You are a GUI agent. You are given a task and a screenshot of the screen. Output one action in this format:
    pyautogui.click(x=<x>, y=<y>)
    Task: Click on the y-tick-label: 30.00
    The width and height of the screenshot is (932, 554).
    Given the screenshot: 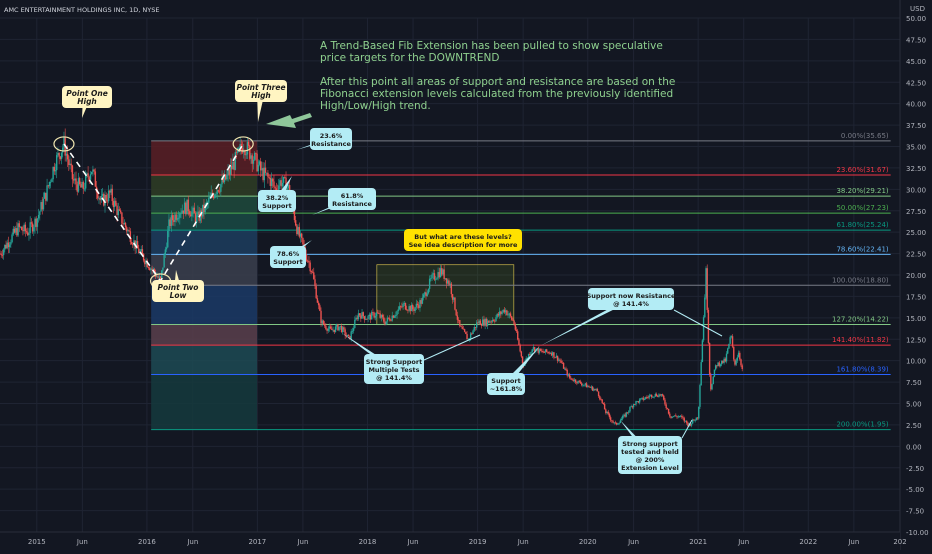 What is the action you would take?
    pyautogui.click(x=916, y=190)
    